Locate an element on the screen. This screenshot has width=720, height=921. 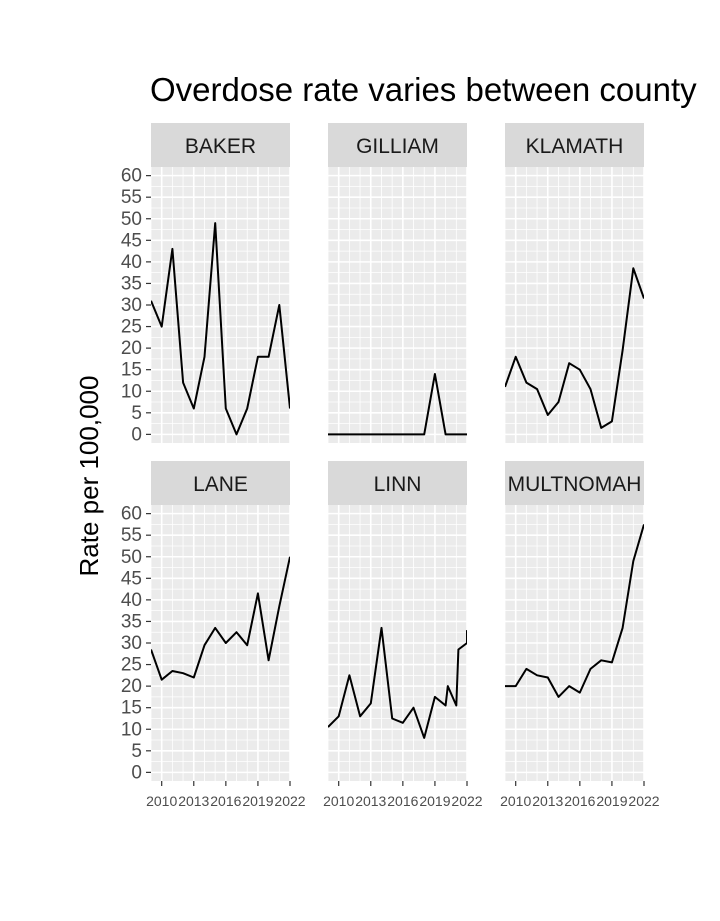
facet-linn: LINN 2010 2013 2016 2019 2022 is located at coordinates (403, 635).